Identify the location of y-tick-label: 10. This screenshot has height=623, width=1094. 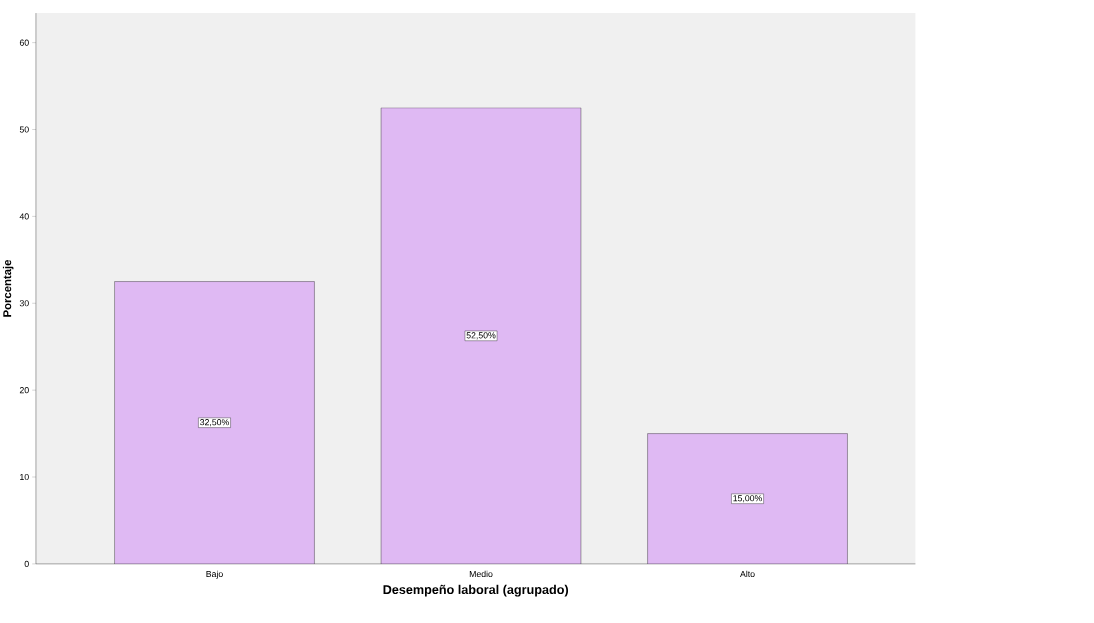
(24, 476).